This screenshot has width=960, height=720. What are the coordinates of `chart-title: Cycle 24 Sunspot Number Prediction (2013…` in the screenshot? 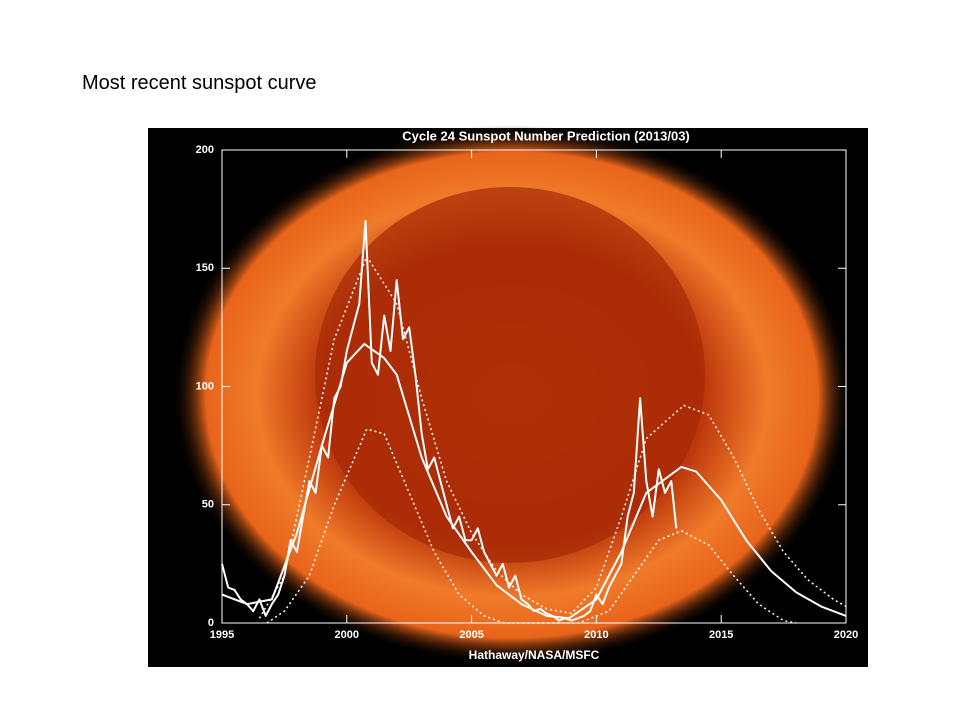 It's located at (546, 135).